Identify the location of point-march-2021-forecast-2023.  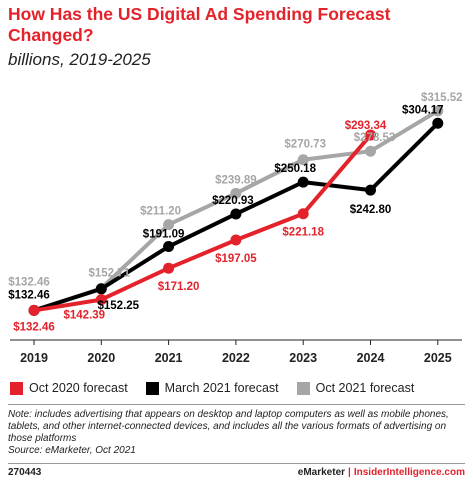
(303, 182).